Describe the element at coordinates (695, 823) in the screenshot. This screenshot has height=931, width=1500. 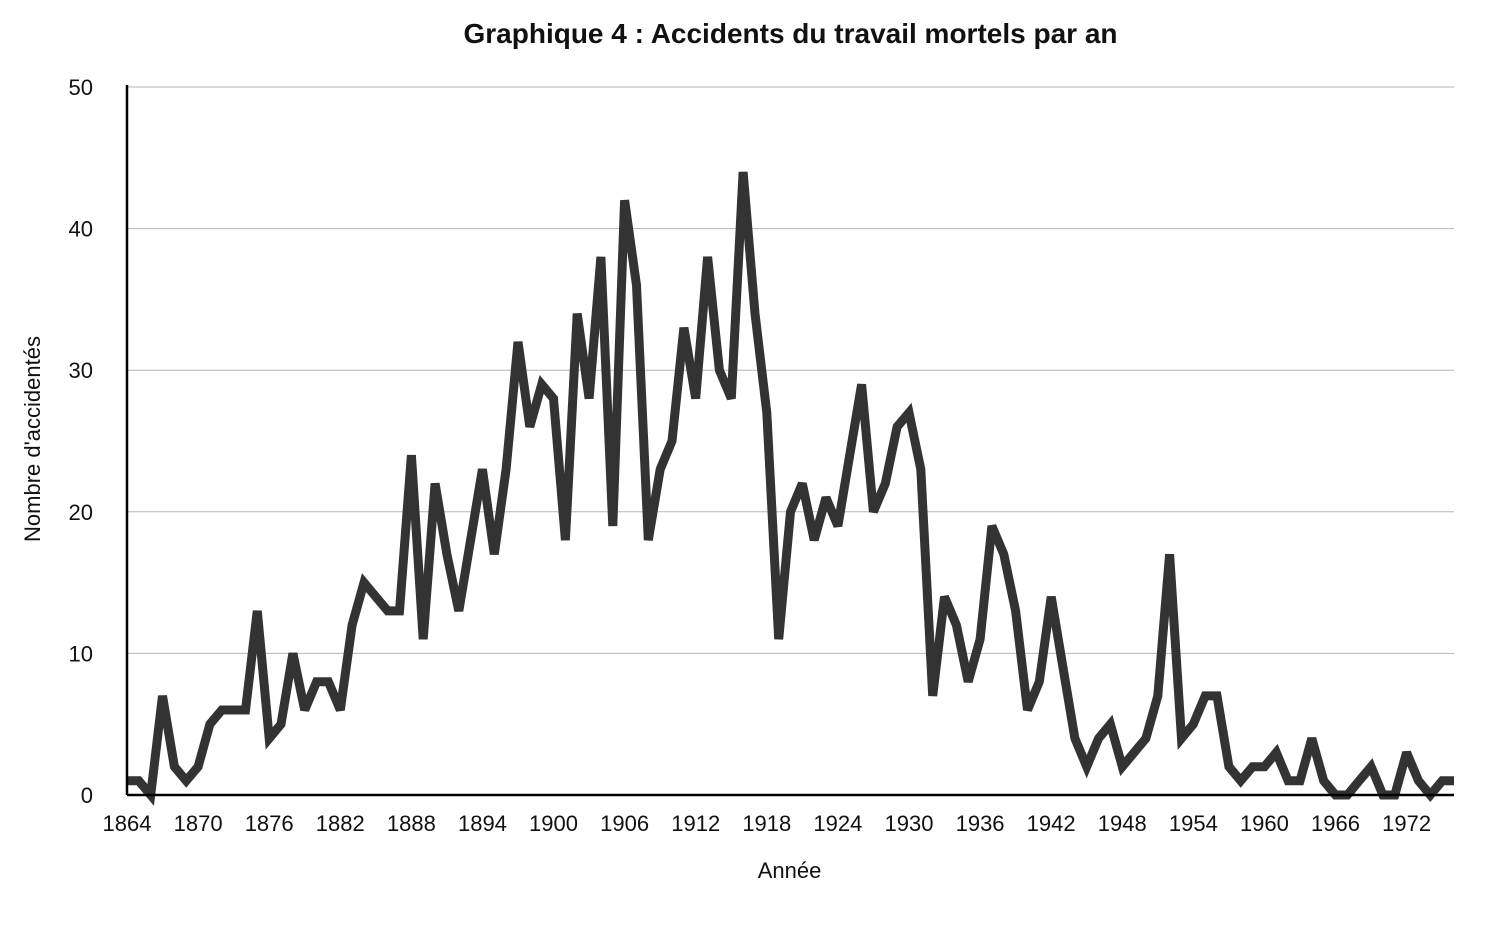
I see `x-tick-label: 1912` at that location.